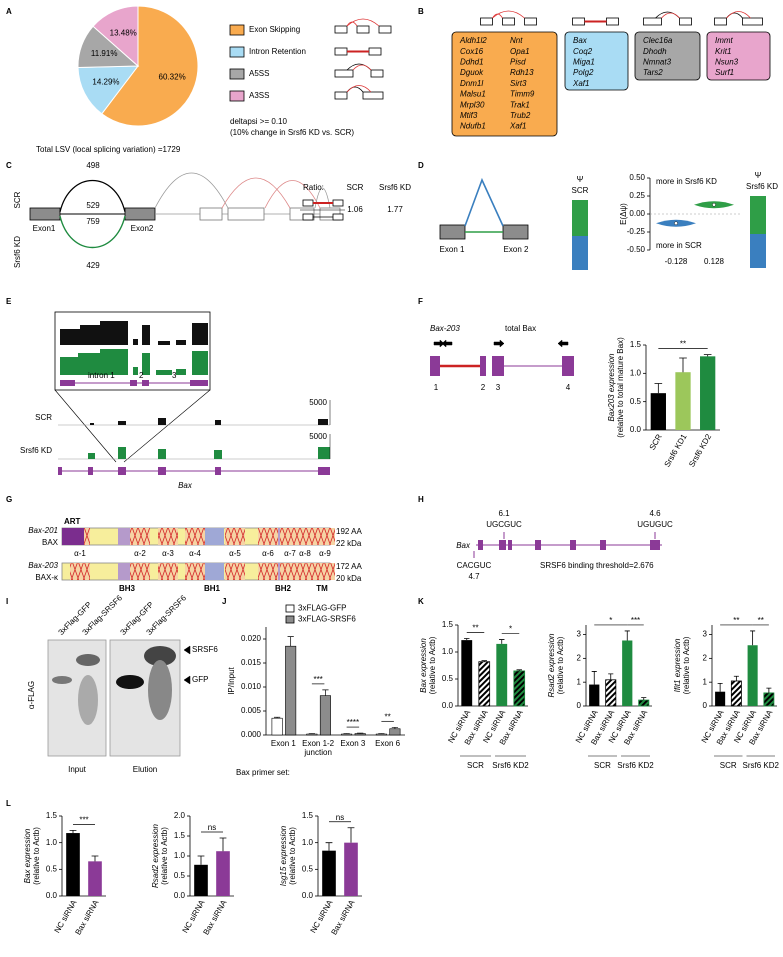 This screenshot has width=783, height=957. What do you see at coordinates (259, 73) in the screenshot?
I see `legend-label: A5SS` at bounding box center [259, 73].